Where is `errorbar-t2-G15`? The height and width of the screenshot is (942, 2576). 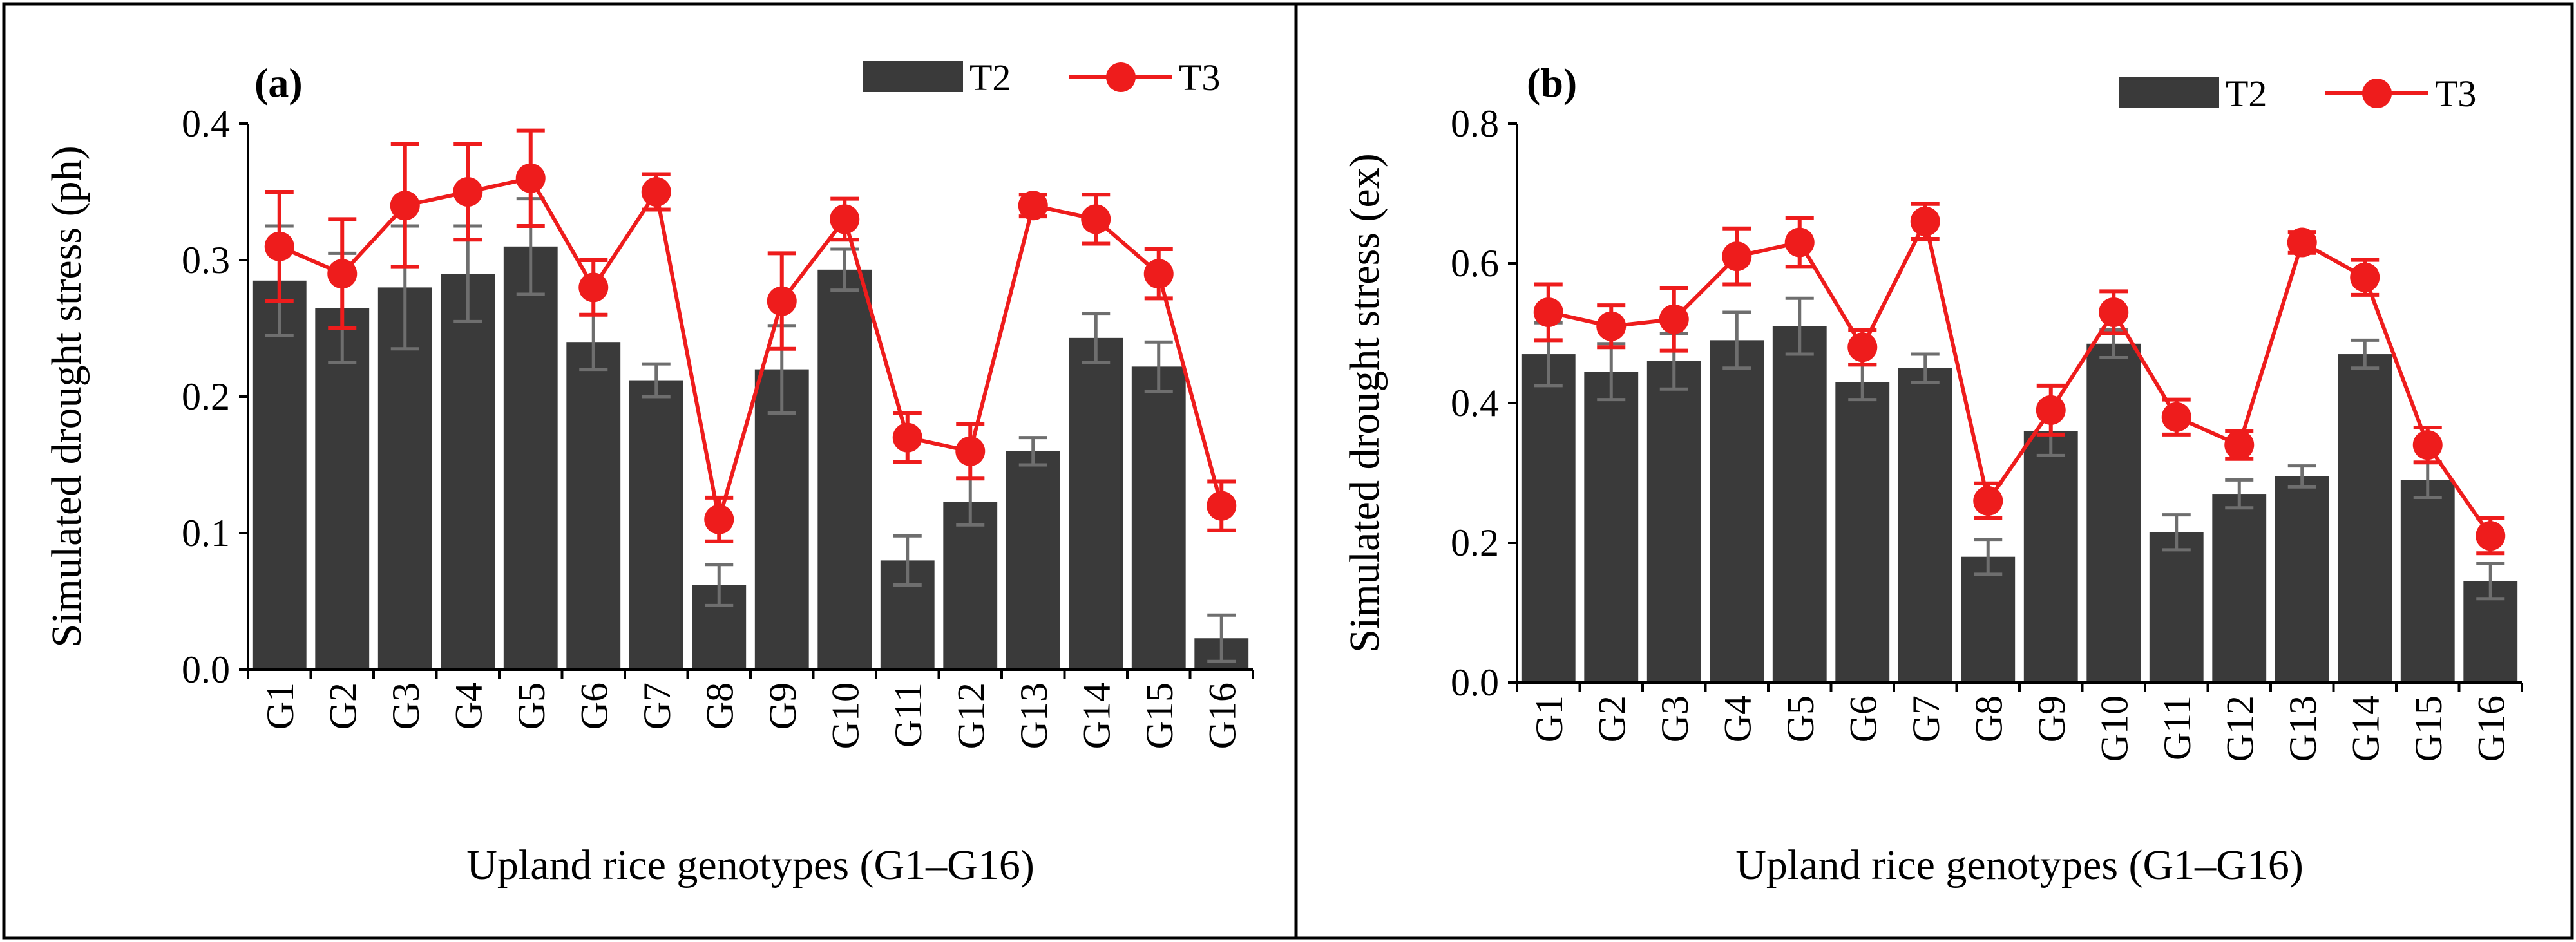 errorbar-t2-G15 is located at coordinates (1158, 367).